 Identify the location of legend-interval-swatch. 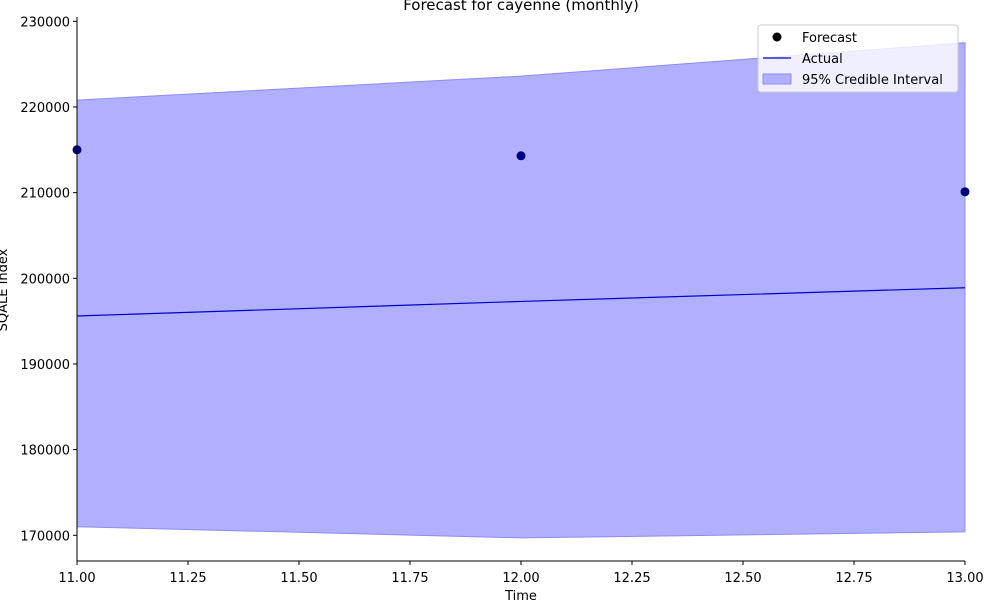
(777, 79).